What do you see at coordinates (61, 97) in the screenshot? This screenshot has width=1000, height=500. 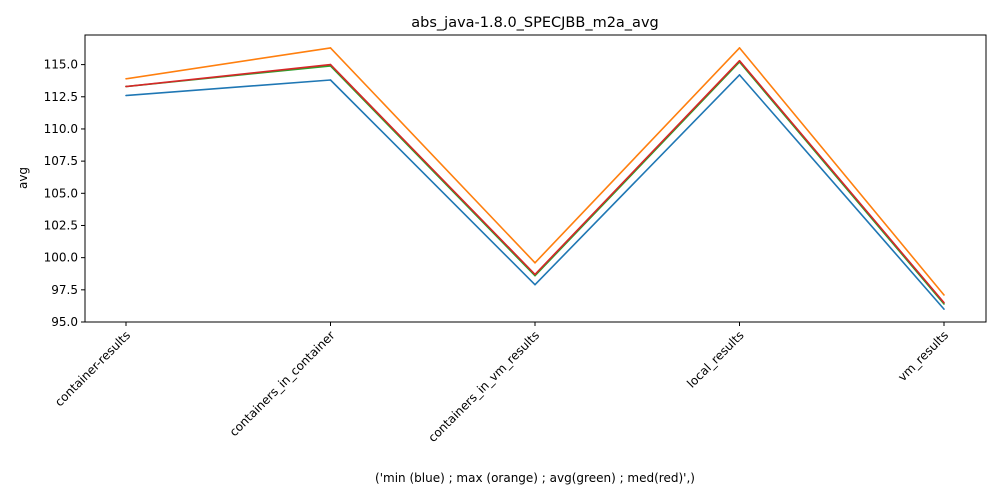 I see `y-tick-label: 112.5` at bounding box center [61, 97].